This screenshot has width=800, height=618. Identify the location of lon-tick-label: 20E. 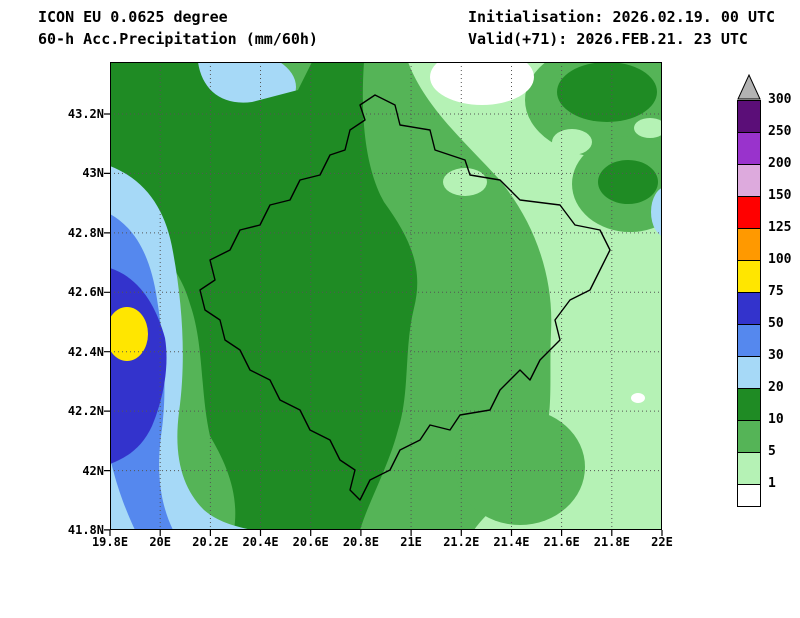
(160, 542).